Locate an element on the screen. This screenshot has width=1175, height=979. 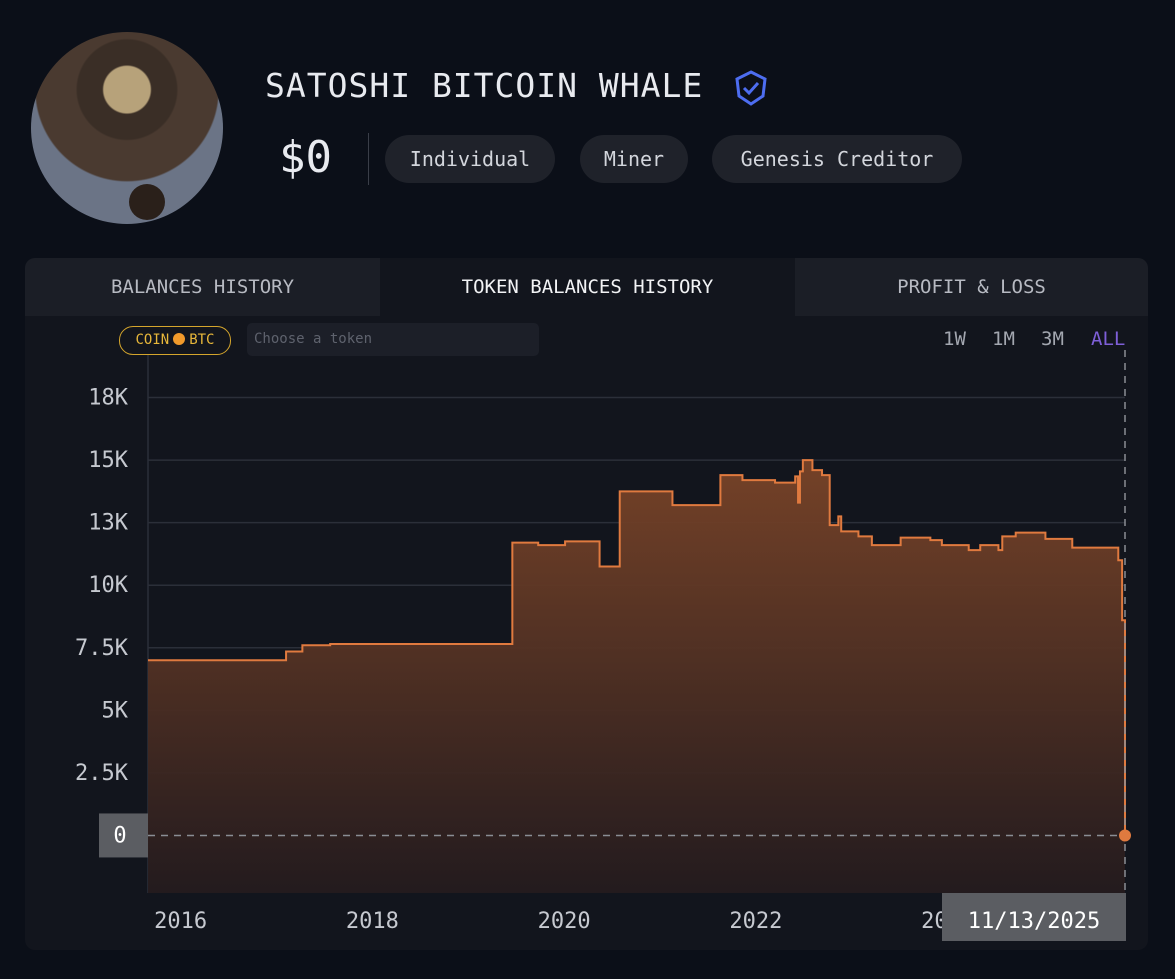
point is located at coordinates (1125, 835).